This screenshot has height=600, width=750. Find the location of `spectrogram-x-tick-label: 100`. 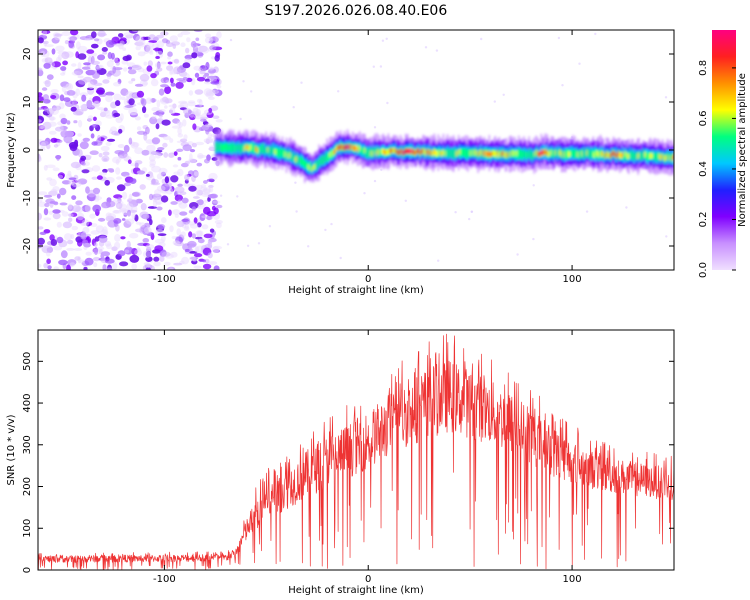

spectrogram-x-tick-label: 100 is located at coordinates (572, 279).